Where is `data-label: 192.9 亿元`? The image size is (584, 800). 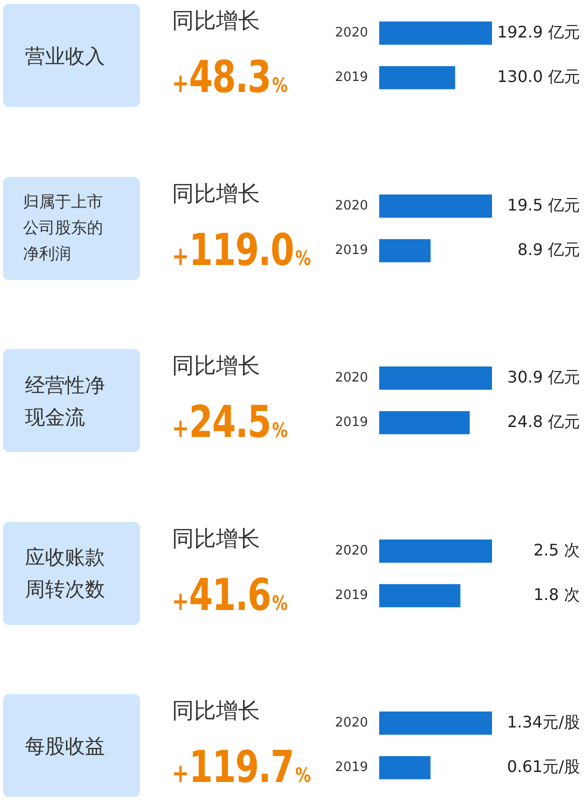 data-label: 192.9 亿元 is located at coordinates (538, 32).